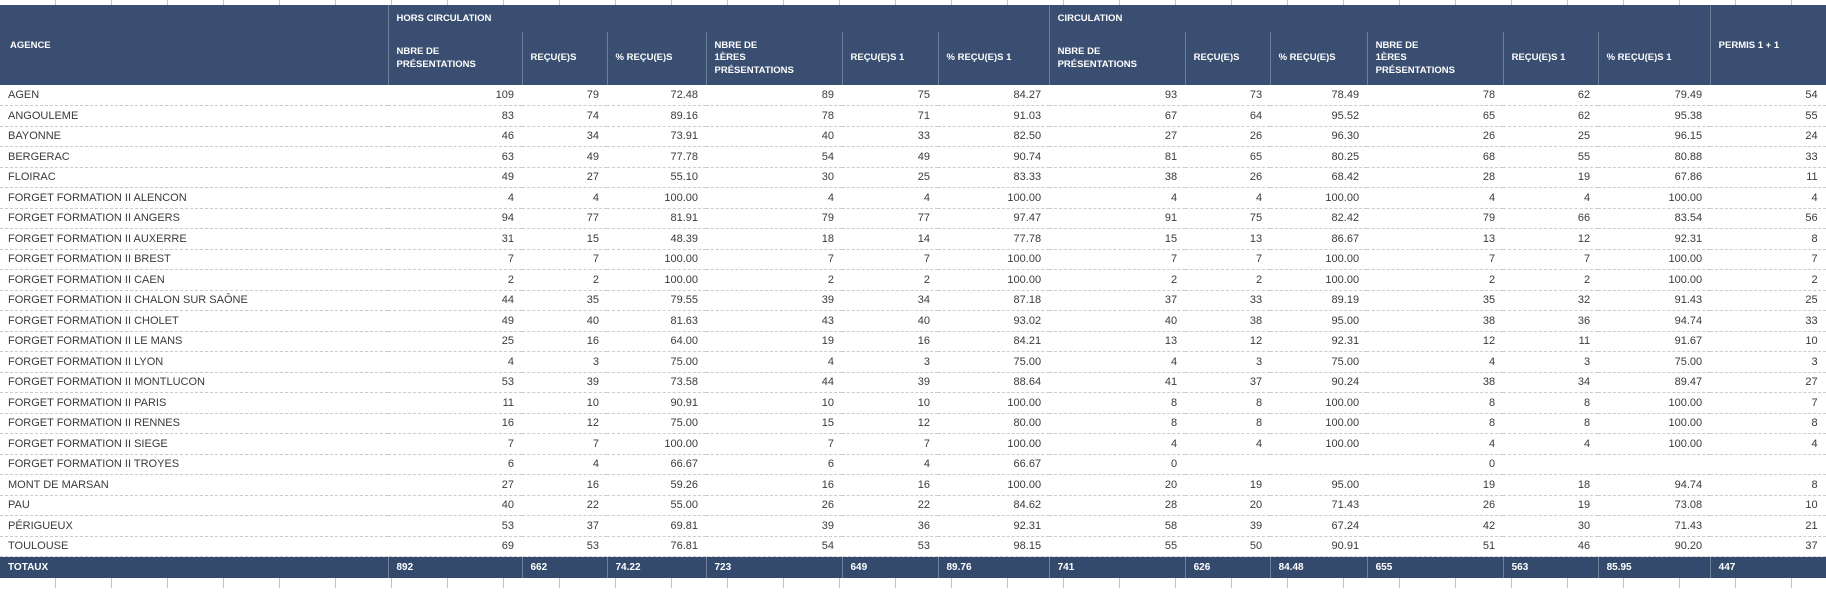  What do you see at coordinates (194, 45) in the screenshot?
I see `col-header-agence: AGENCE` at bounding box center [194, 45].